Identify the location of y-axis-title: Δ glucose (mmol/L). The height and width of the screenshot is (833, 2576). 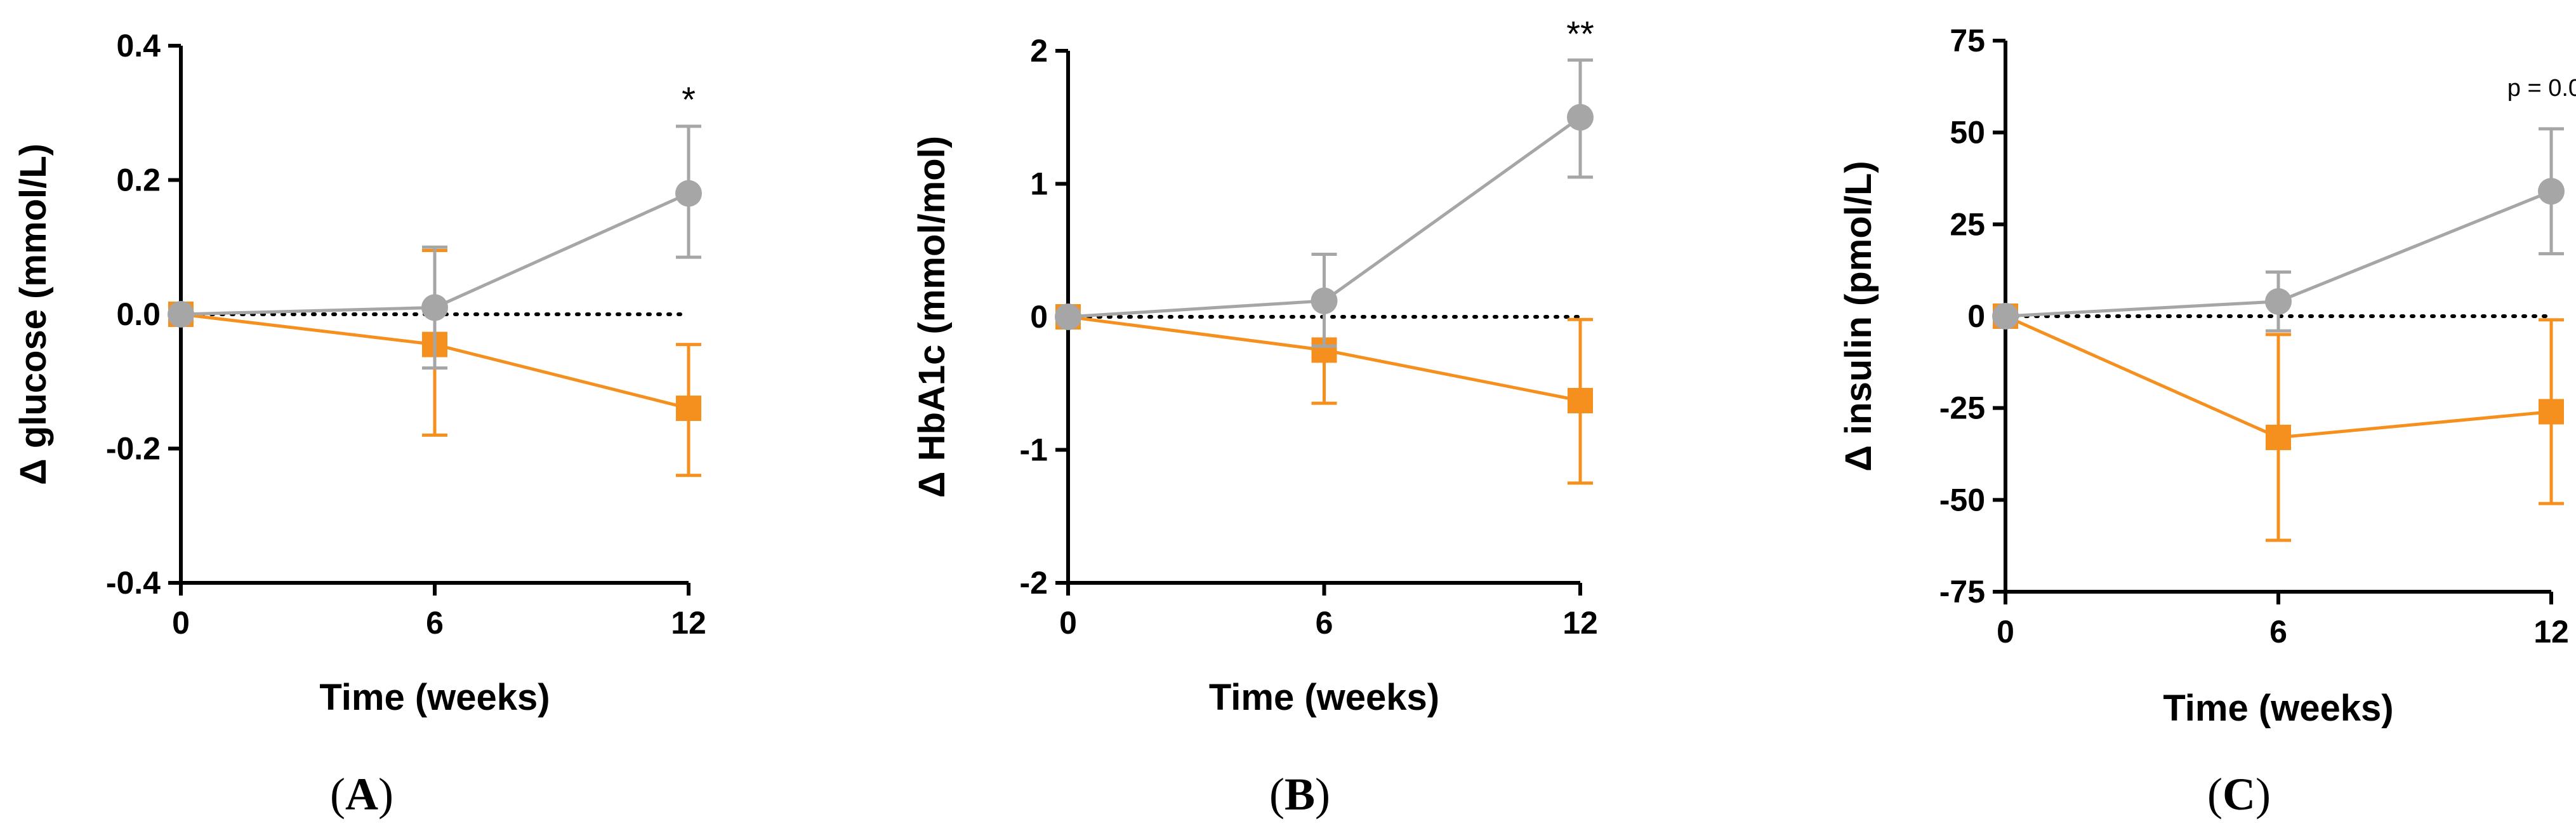
(33, 314).